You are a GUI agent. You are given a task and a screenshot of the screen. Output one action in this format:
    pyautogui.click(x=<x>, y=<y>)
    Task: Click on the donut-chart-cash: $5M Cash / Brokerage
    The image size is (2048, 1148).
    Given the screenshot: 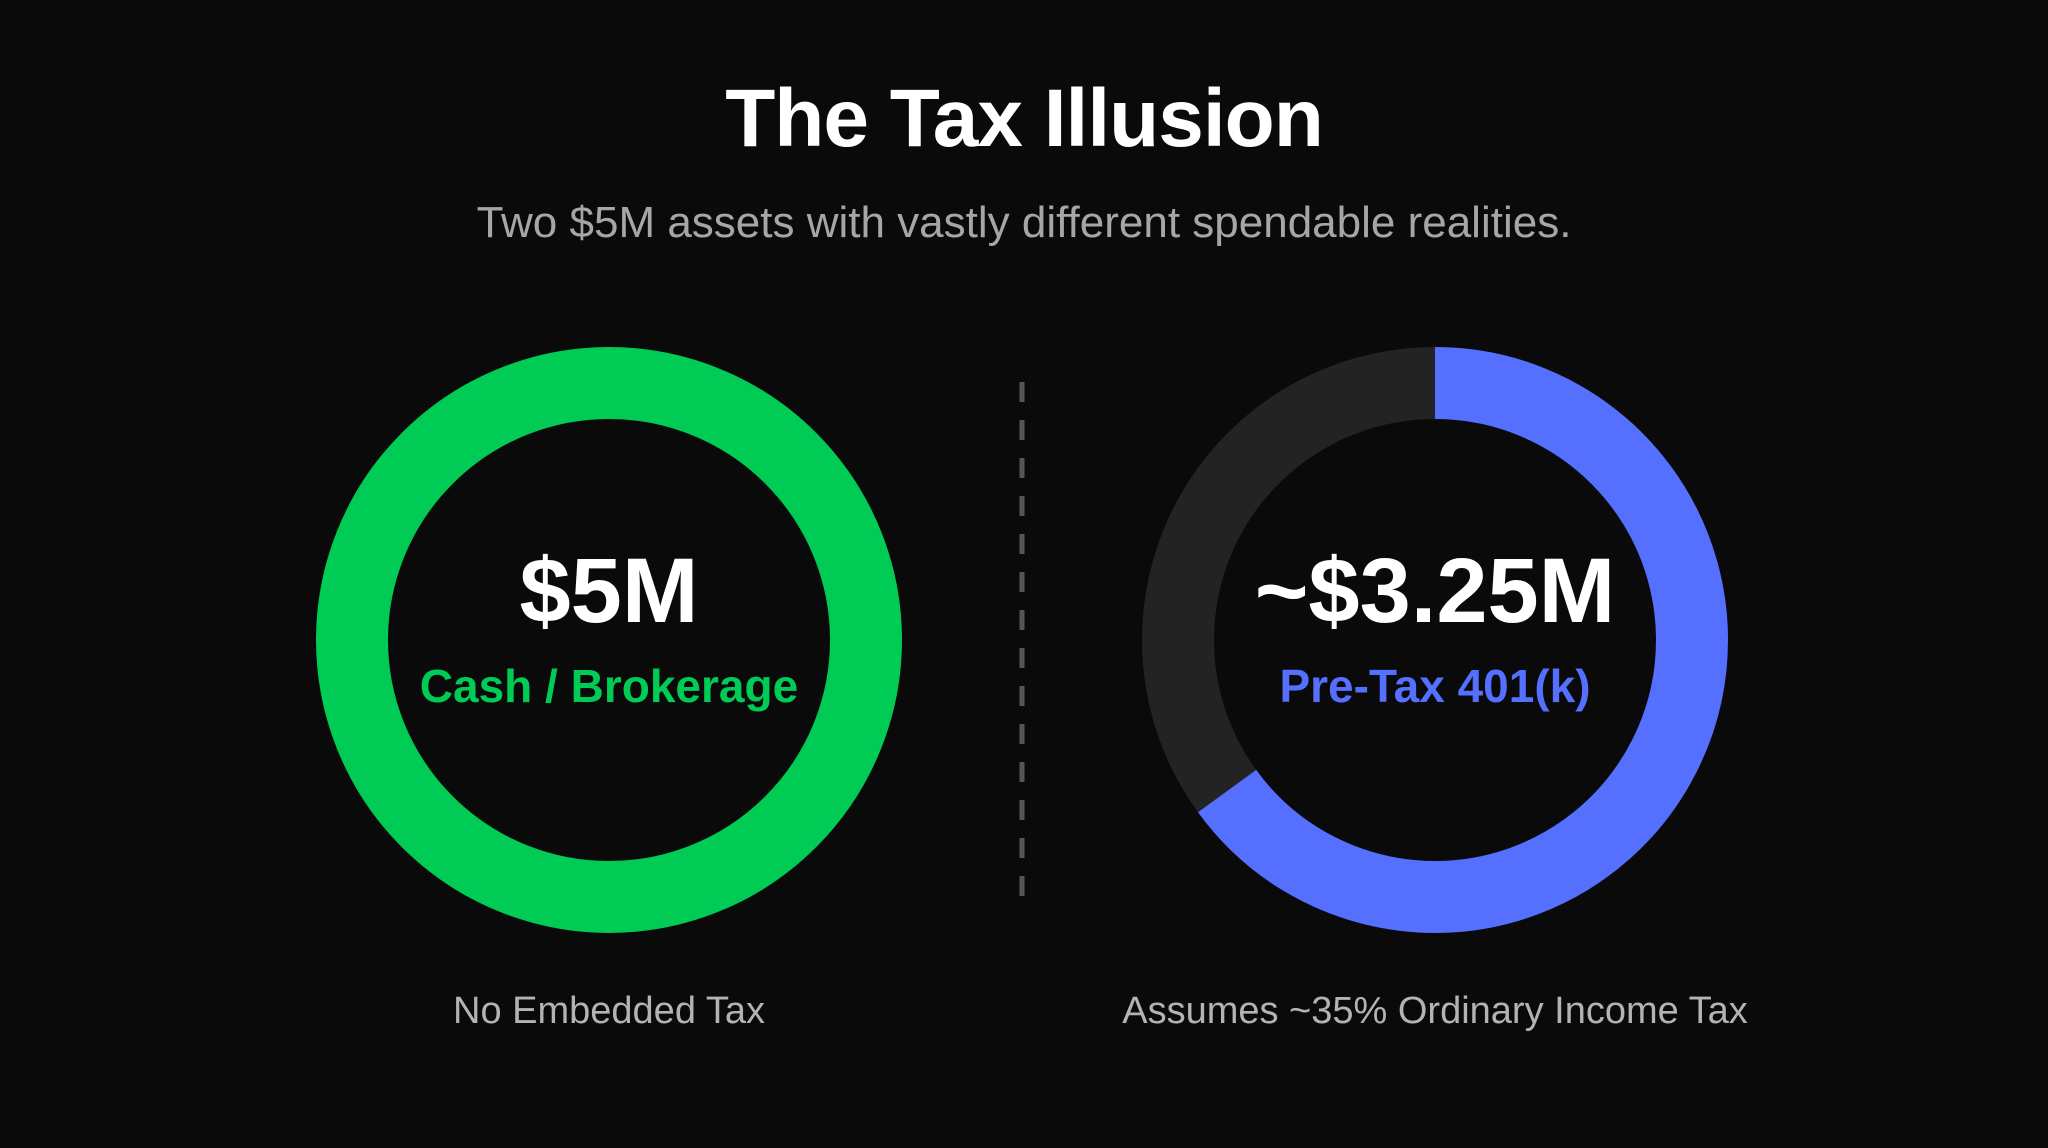 What is the action you would take?
    pyautogui.click(x=609, y=640)
    